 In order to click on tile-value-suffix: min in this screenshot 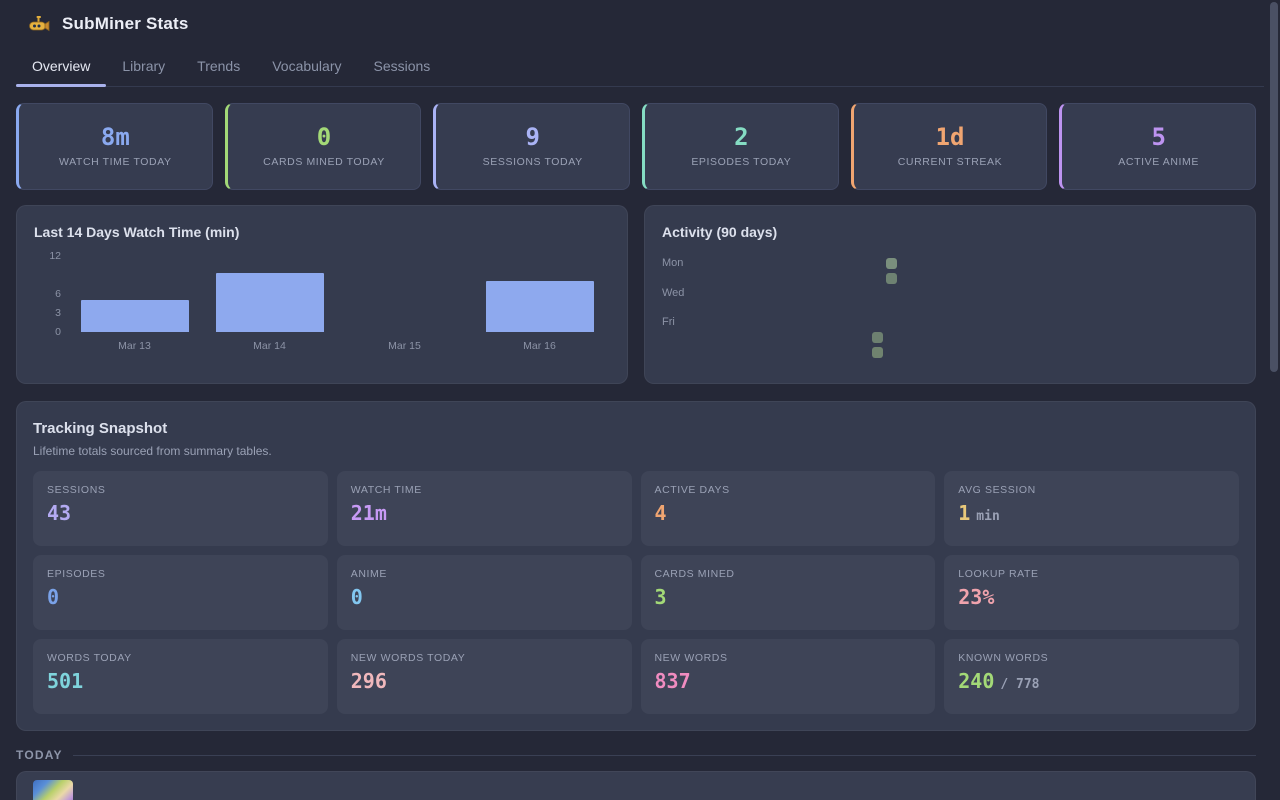, I will do `click(988, 516)`.